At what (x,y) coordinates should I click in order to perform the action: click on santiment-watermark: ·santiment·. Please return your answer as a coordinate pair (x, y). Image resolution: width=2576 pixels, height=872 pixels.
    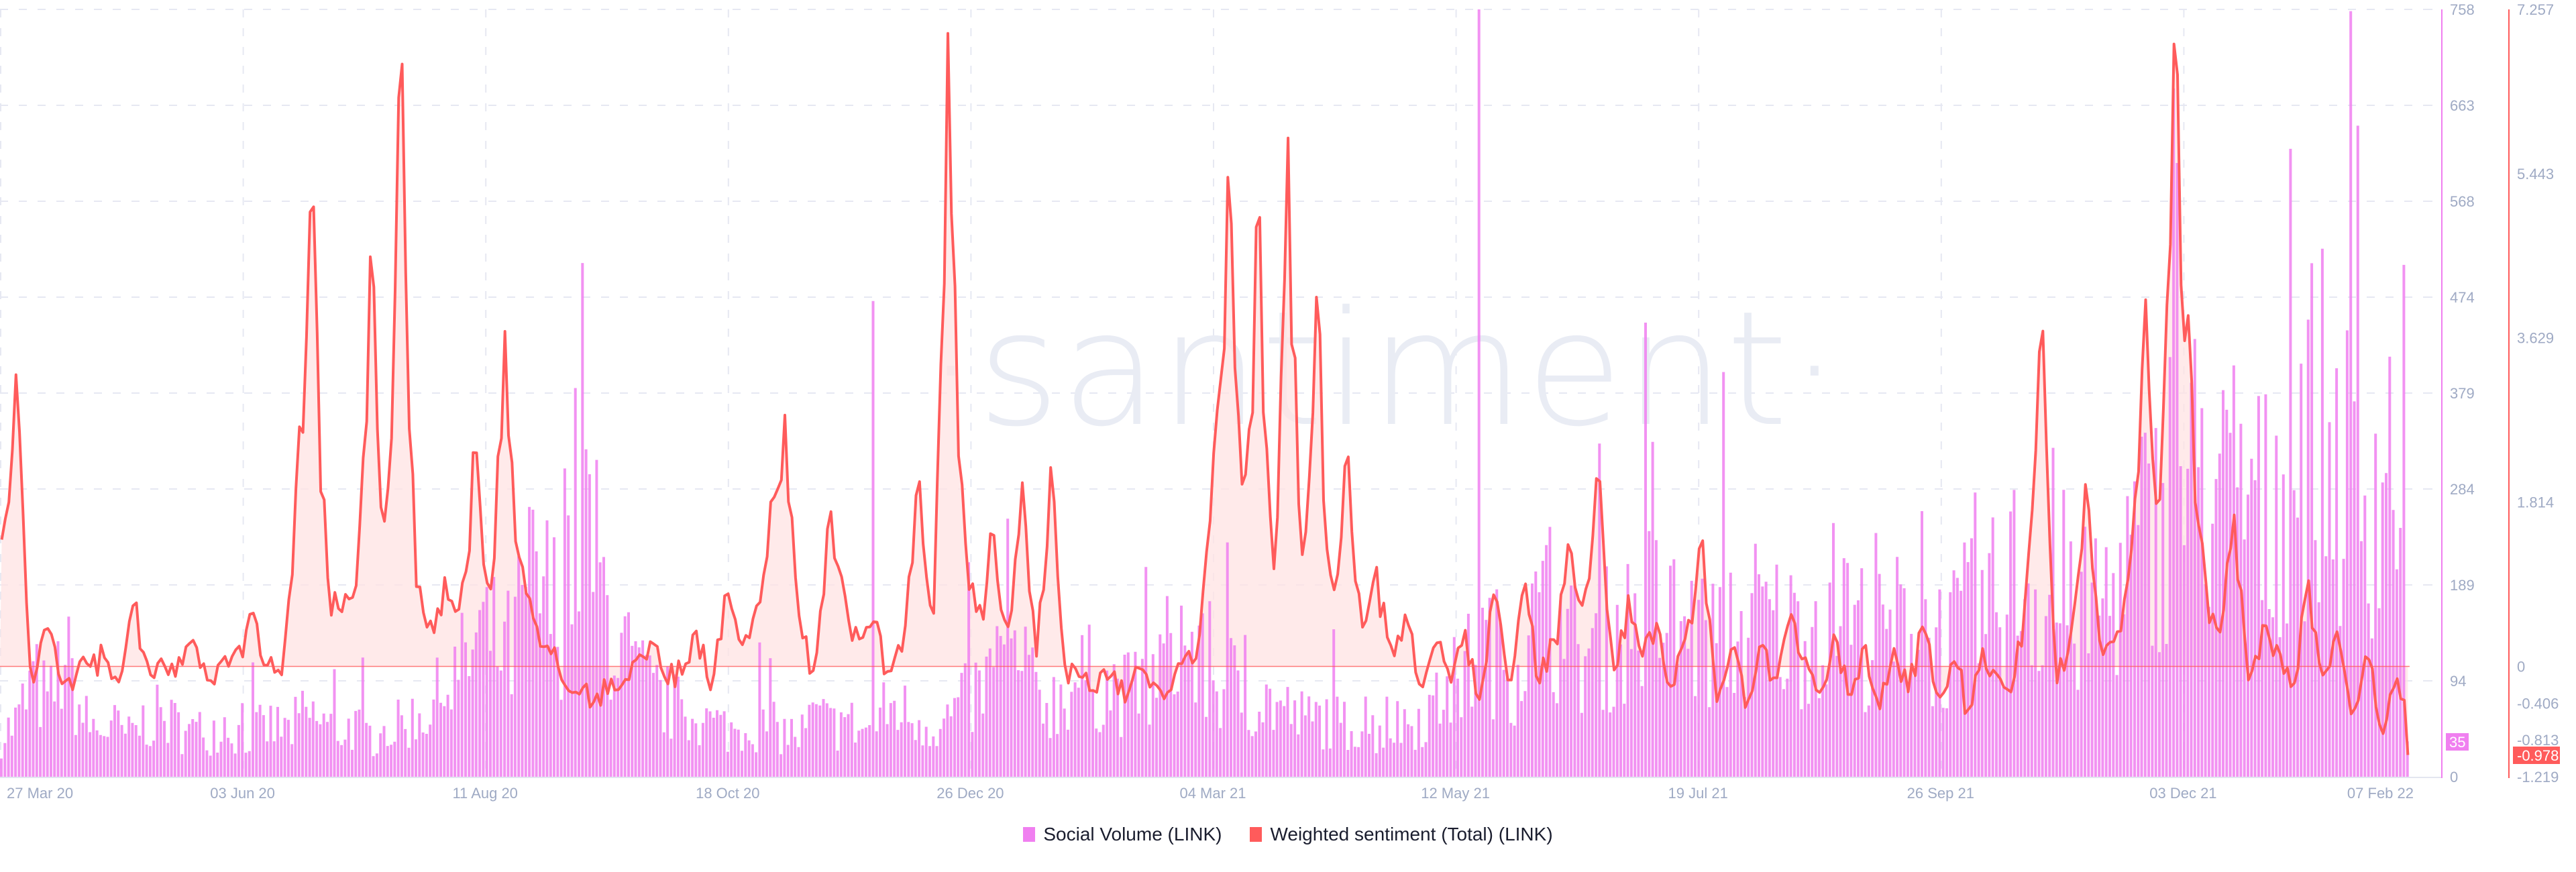
    Looking at the image, I should click on (1383, 369).